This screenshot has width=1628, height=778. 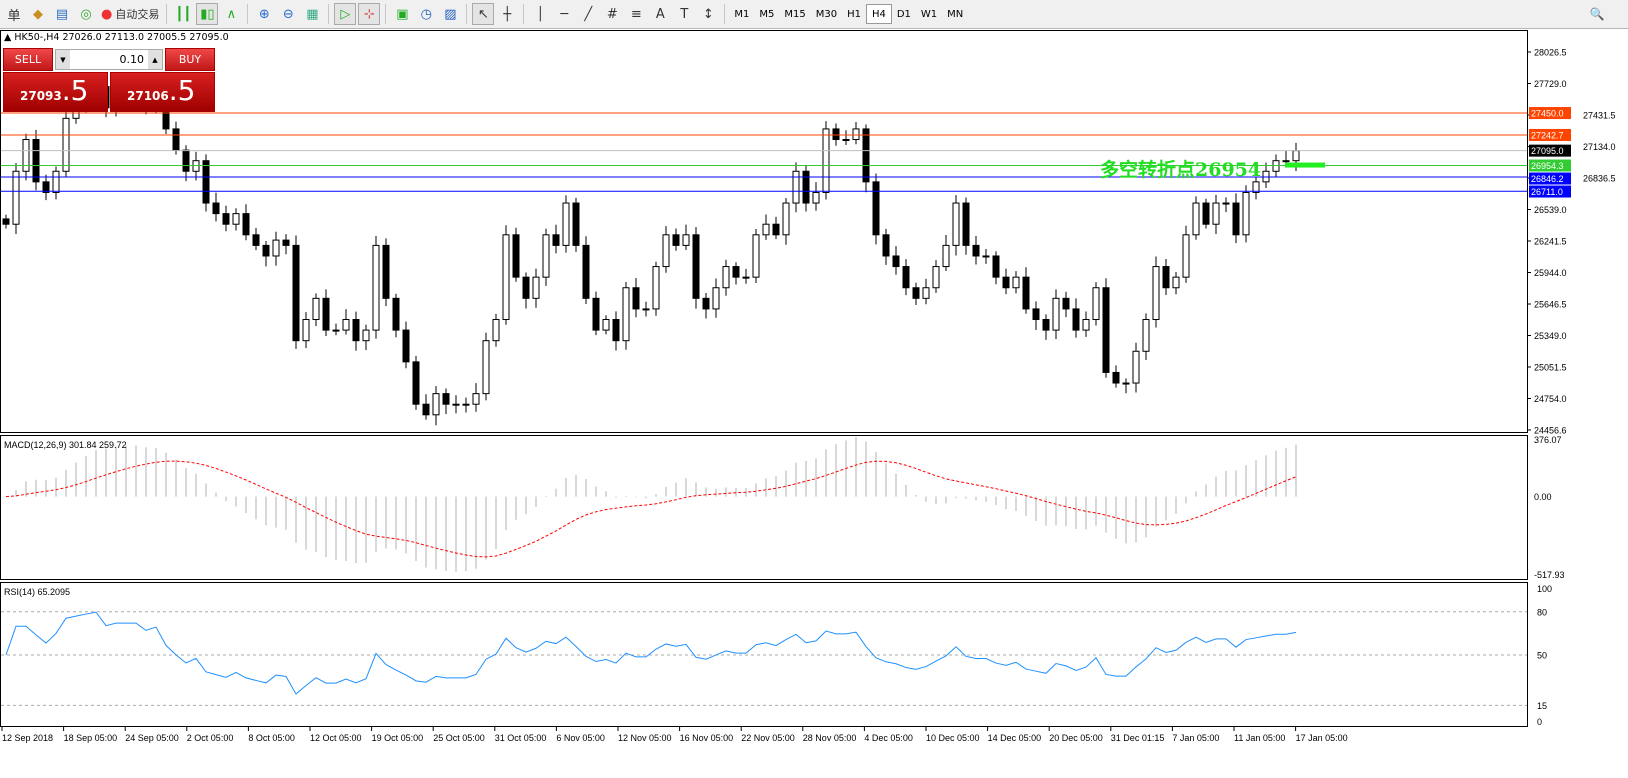 What do you see at coordinates (121, 37) in the screenshot?
I see `symbol-ohlc: HK50-,H4 27026.0 27113.0 27005.5 27095.0` at bounding box center [121, 37].